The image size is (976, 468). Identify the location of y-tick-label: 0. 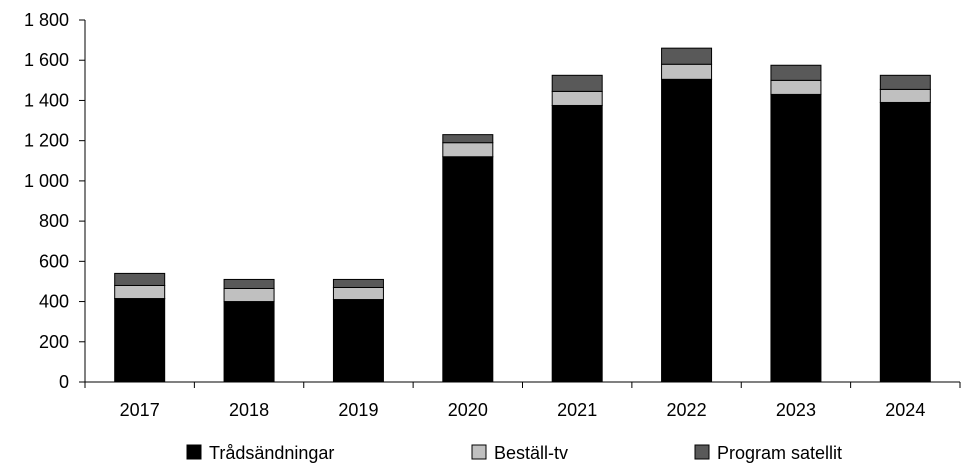
(64, 382).